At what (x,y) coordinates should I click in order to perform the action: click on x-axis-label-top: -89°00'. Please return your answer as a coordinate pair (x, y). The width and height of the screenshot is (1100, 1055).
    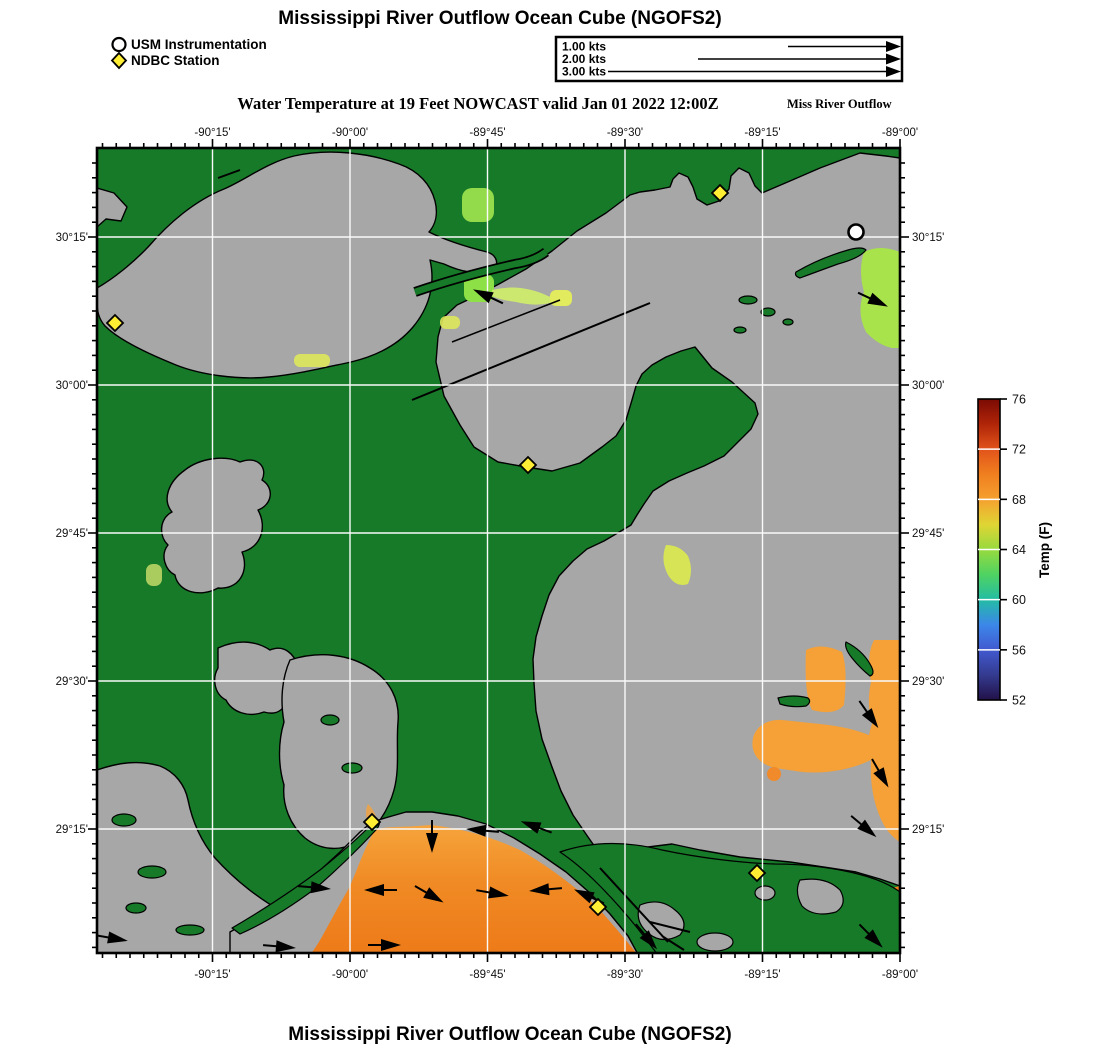
    Looking at the image, I should click on (900, 133).